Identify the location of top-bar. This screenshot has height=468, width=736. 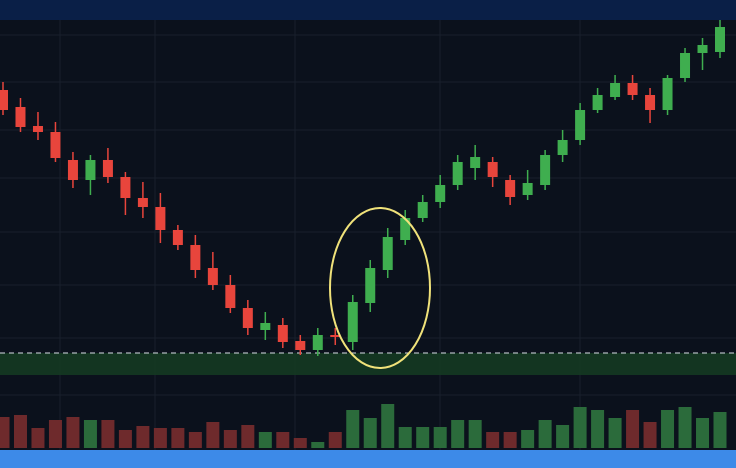
(368, 10).